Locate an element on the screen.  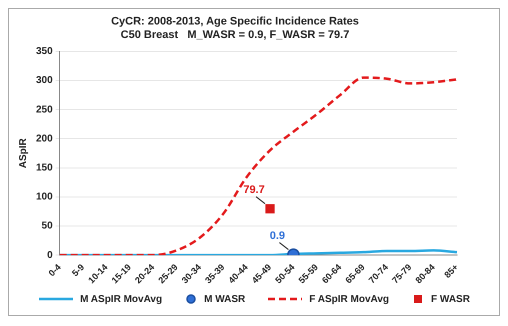
y-tick-label: 350 is located at coordinates (45, 52).